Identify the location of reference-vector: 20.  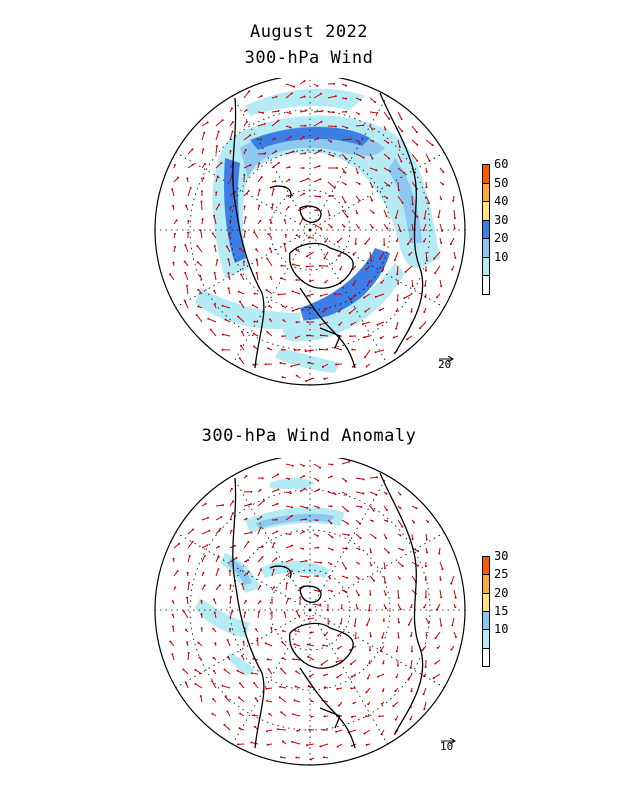
(446, 361).